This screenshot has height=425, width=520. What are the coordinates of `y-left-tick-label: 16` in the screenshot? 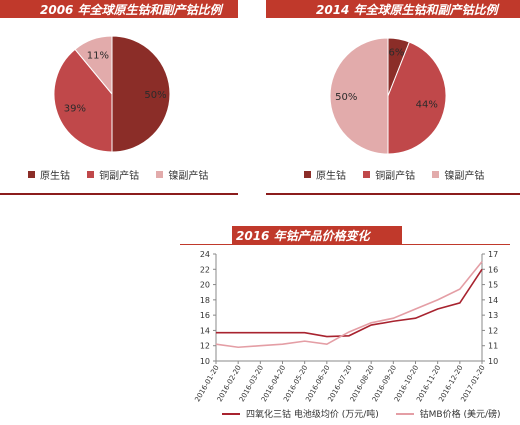 It's located at (205, 315).